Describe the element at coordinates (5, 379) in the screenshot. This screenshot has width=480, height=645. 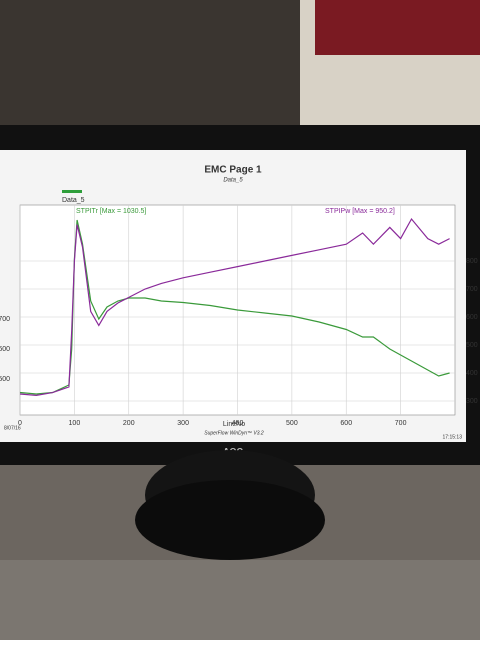
I see `y-tick-label: 500` at that location.